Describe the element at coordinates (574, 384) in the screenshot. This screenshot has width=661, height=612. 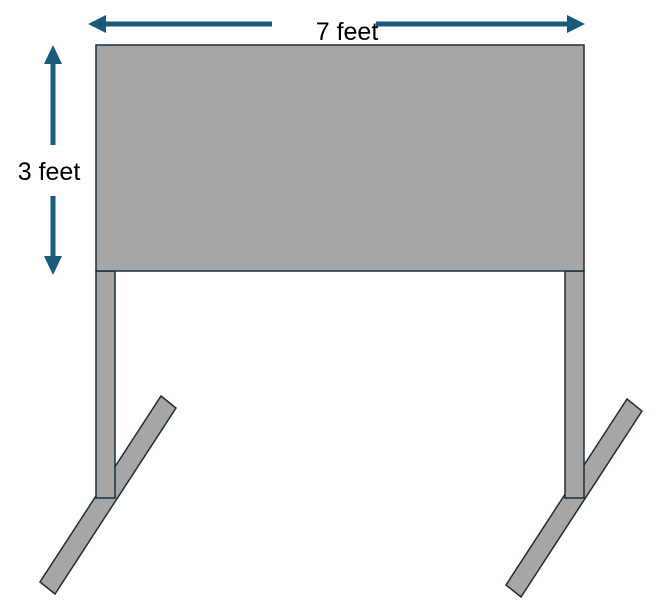
I see `right-post` at that location.